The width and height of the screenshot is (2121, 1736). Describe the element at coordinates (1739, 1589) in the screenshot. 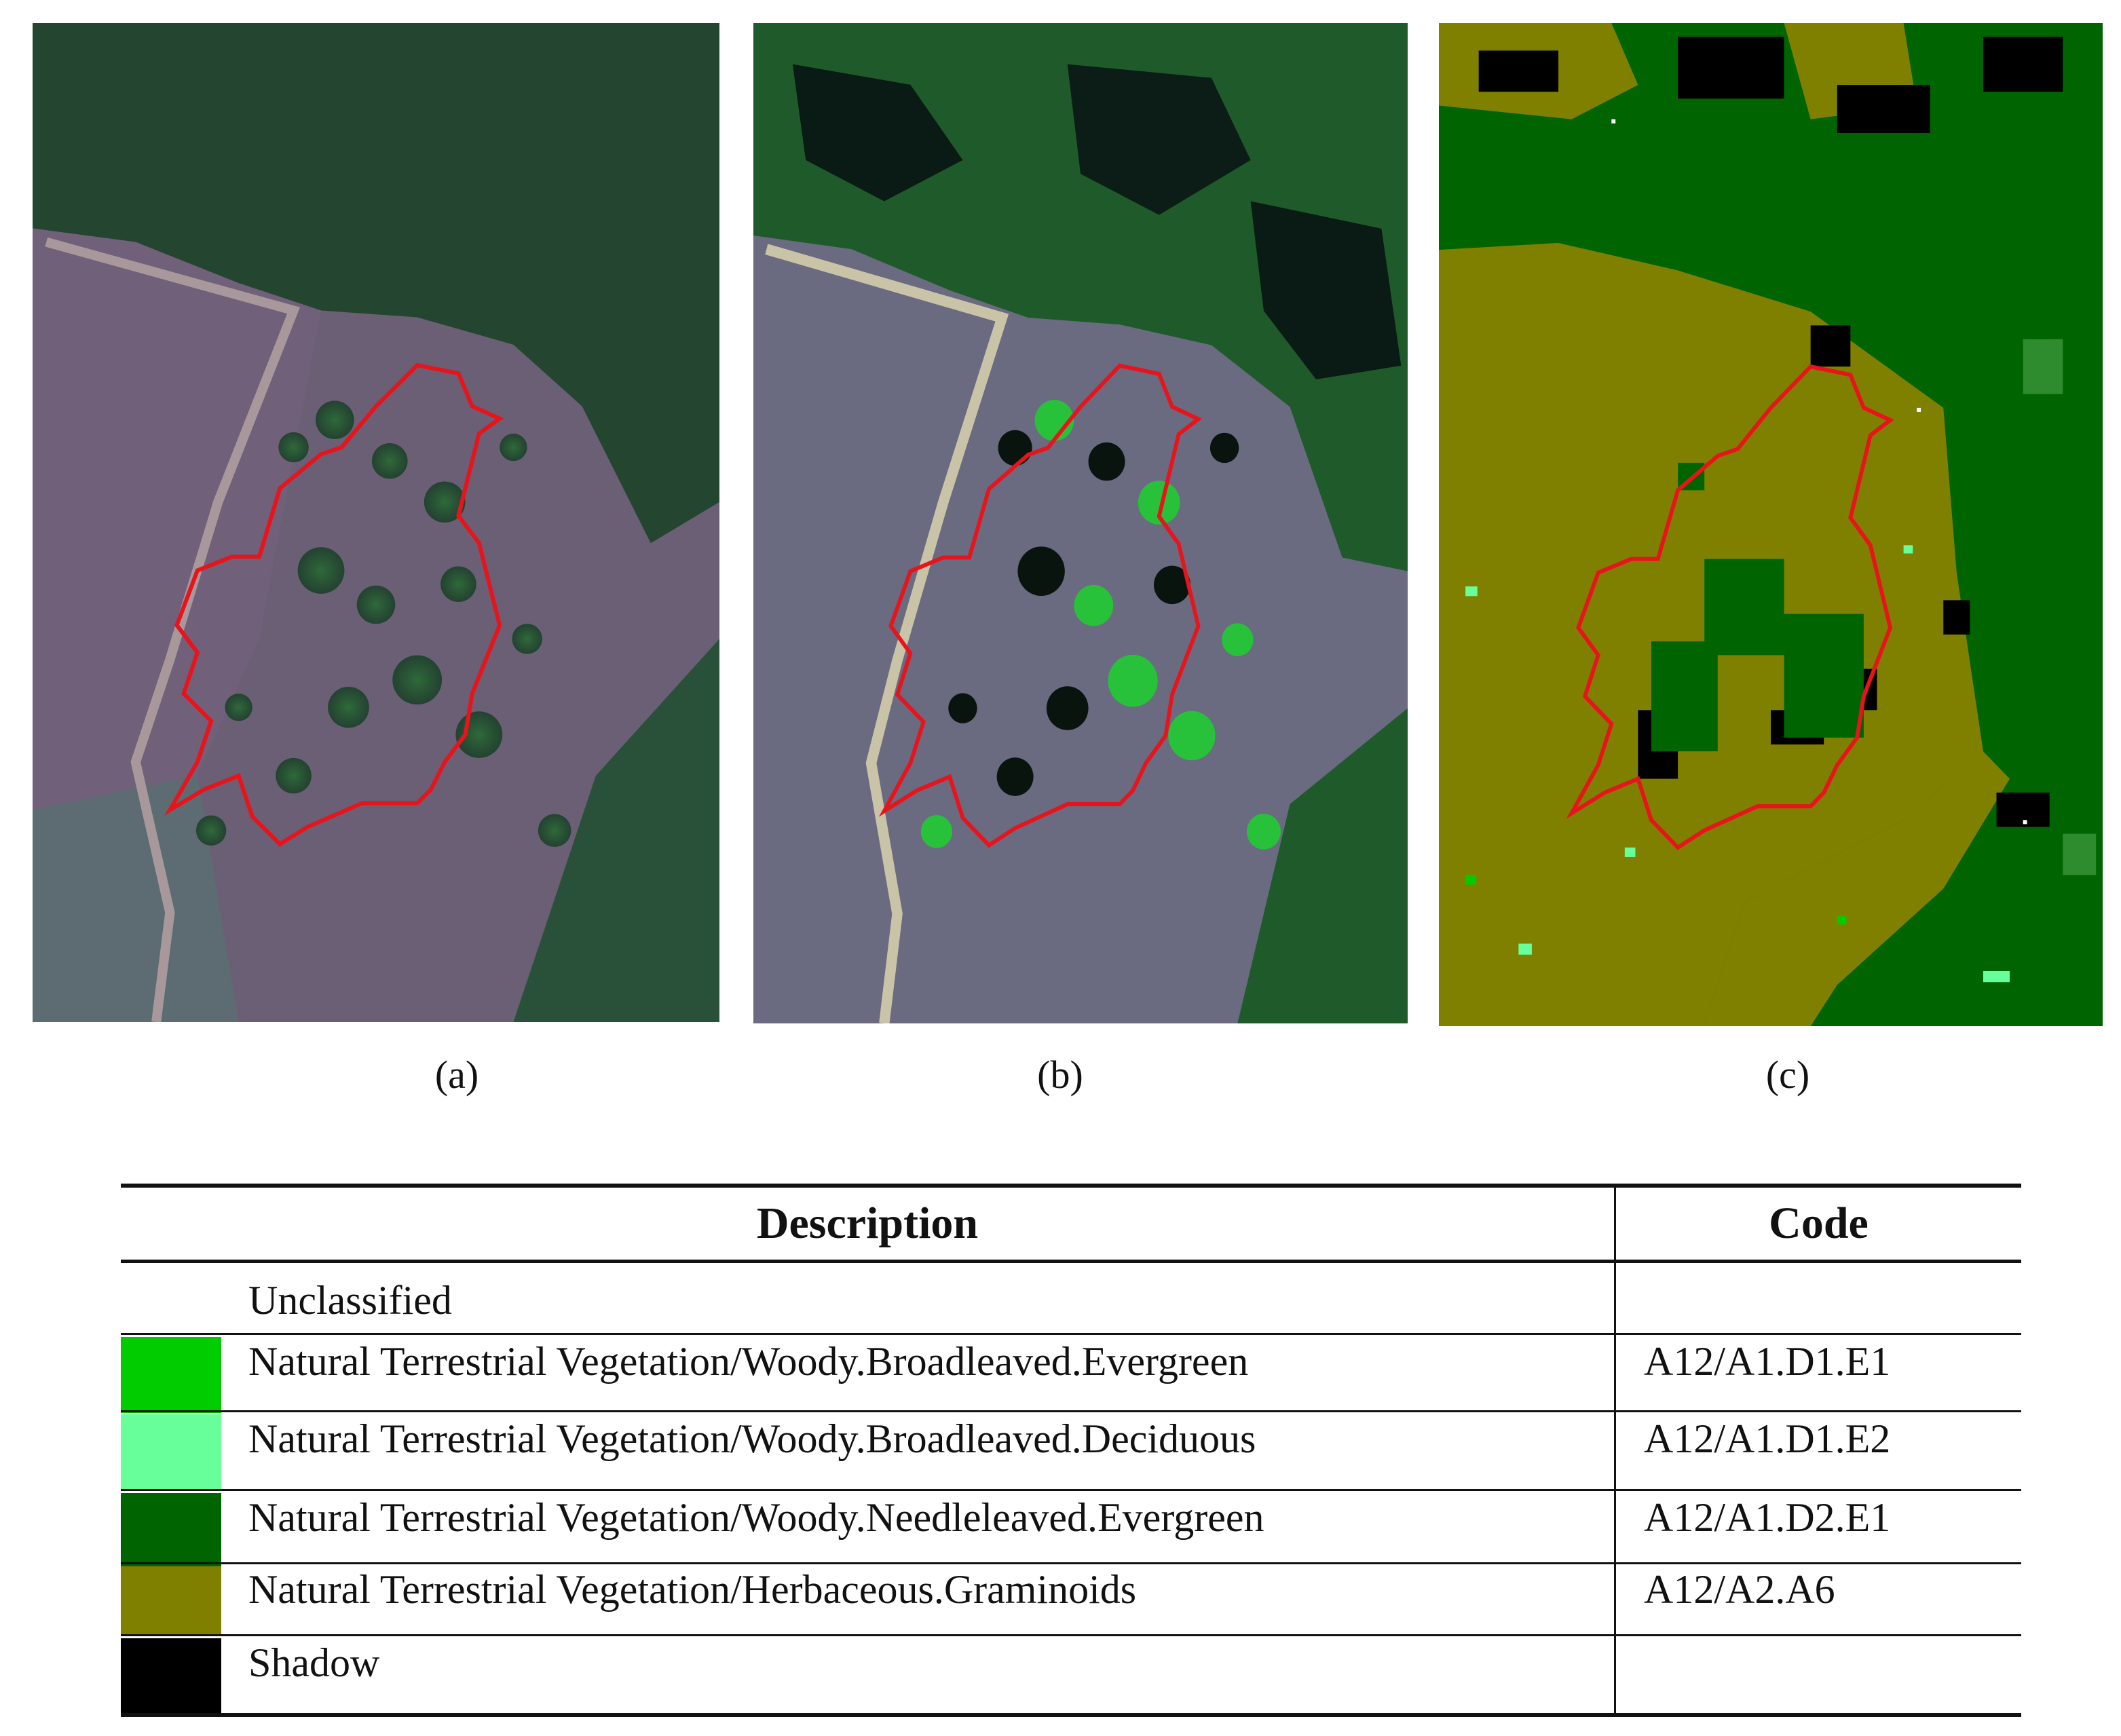

I see `legend-code: A12/A2.A6` at that location.